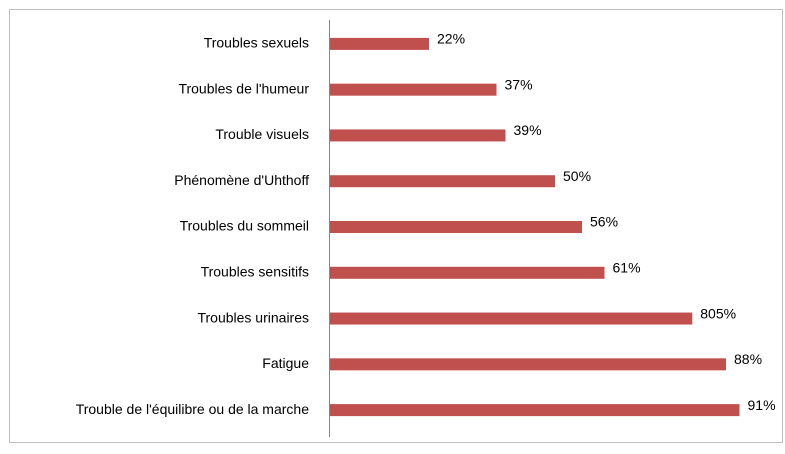 Image resolution: width=785 pixels, height=454 pixels. Describe the element at coordinates (577, 176) in the screenshot. I see `data-label: 50%` at that location.